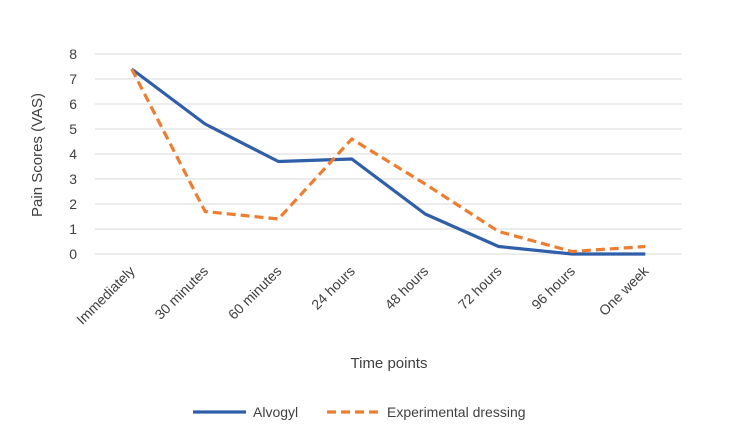  I want to click on x-tick-label: 48 hours, so click(406, 288).